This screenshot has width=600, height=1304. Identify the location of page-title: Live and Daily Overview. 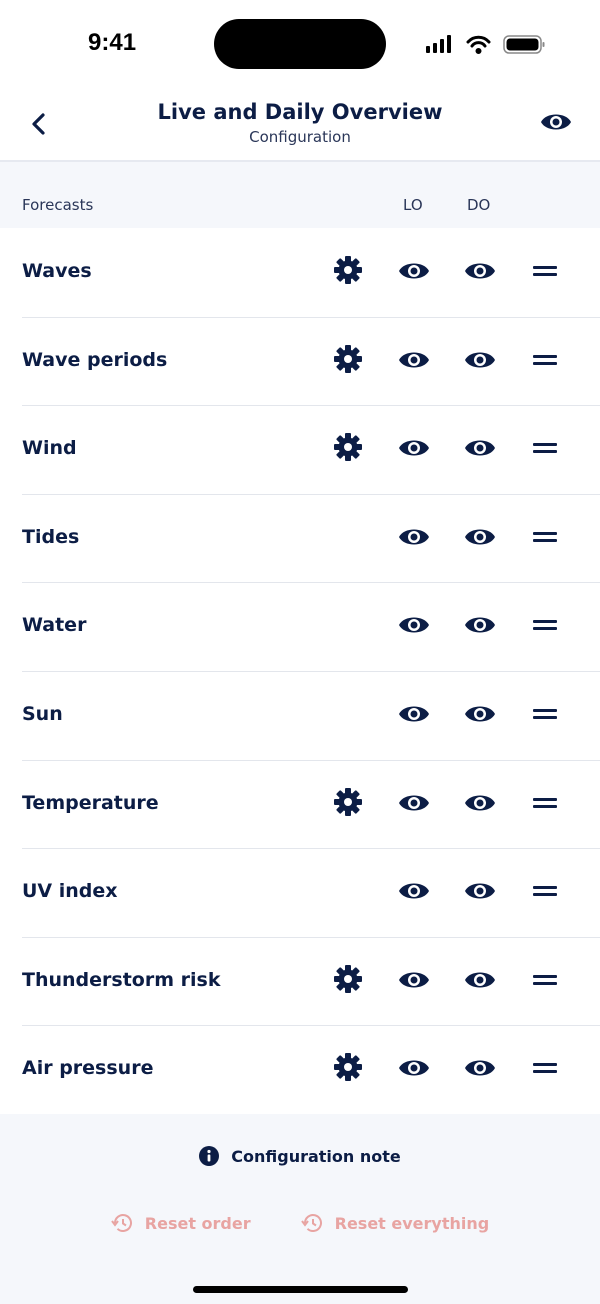
(300, 112).